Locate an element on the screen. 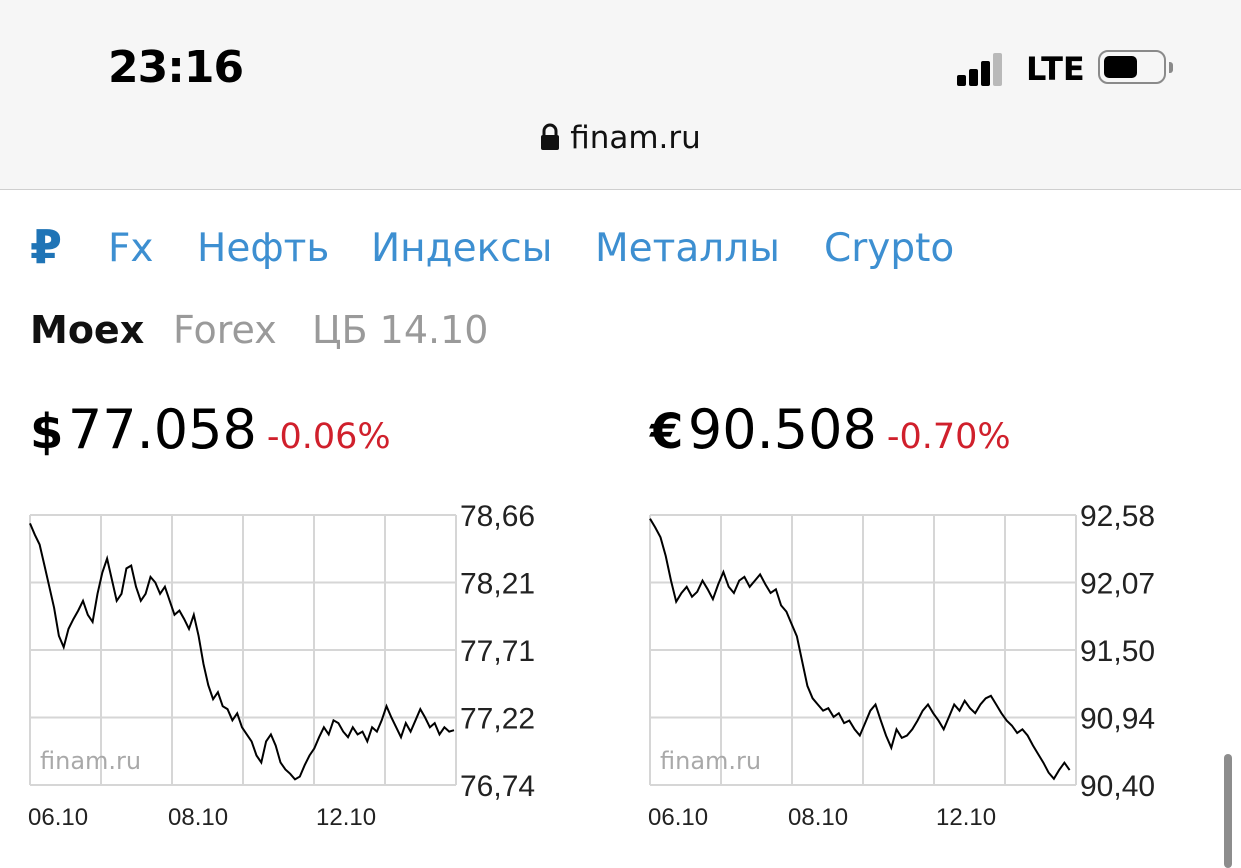  y-tick-label: 78,66 is located at coordinates (497, 516).